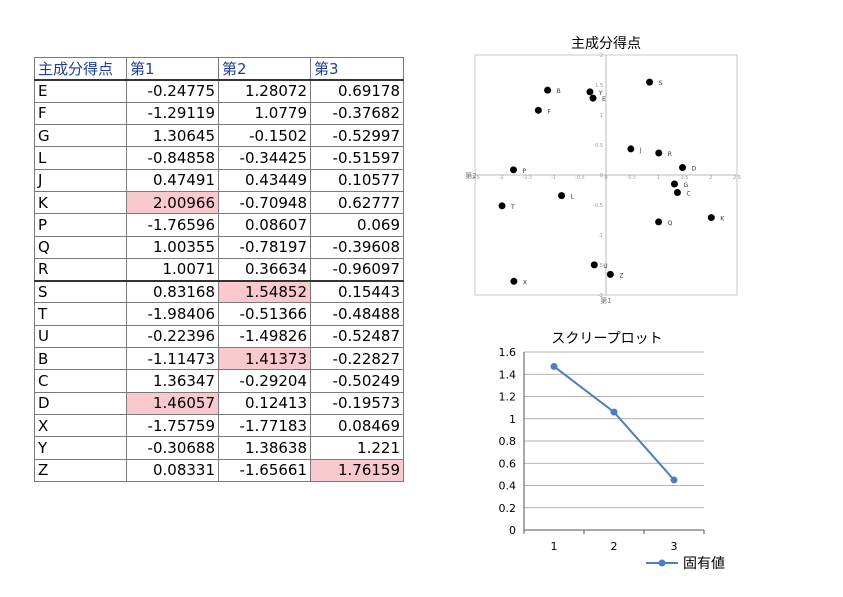 This screenshot has height=597, width=843. What do you see at coordinates (554, 546) in the screenshot?
I see `x-tick-label: 1` at bounding box center [554, 546].